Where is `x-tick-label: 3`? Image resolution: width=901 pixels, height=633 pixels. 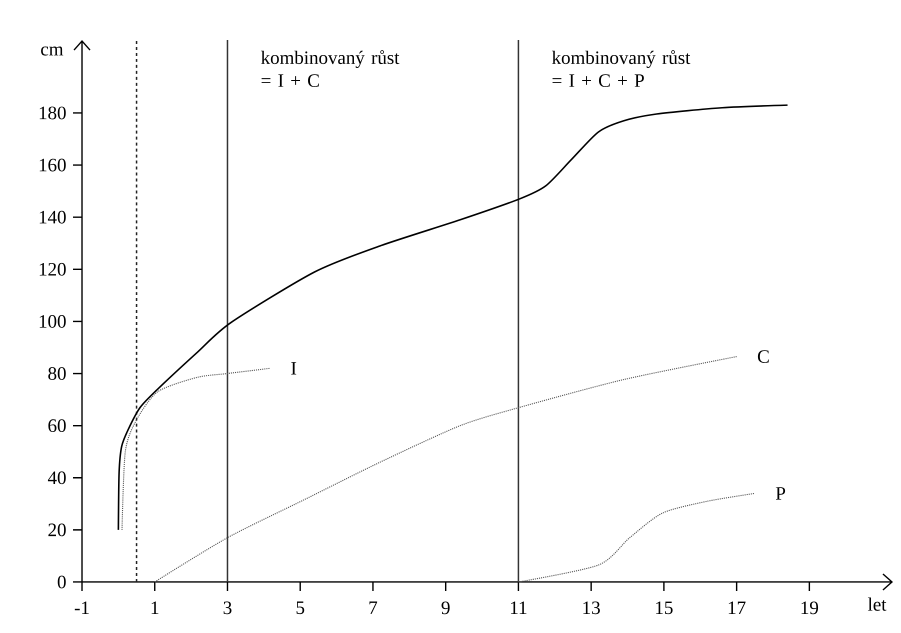
x-tick-label: 3 is located at coordinates (228, 607).